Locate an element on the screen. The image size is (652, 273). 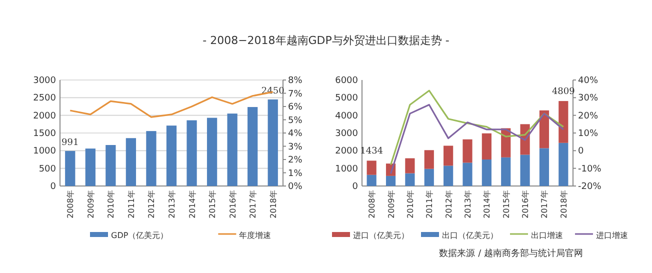
y2-tick-label: 30% is located at coordinates (588, 99).